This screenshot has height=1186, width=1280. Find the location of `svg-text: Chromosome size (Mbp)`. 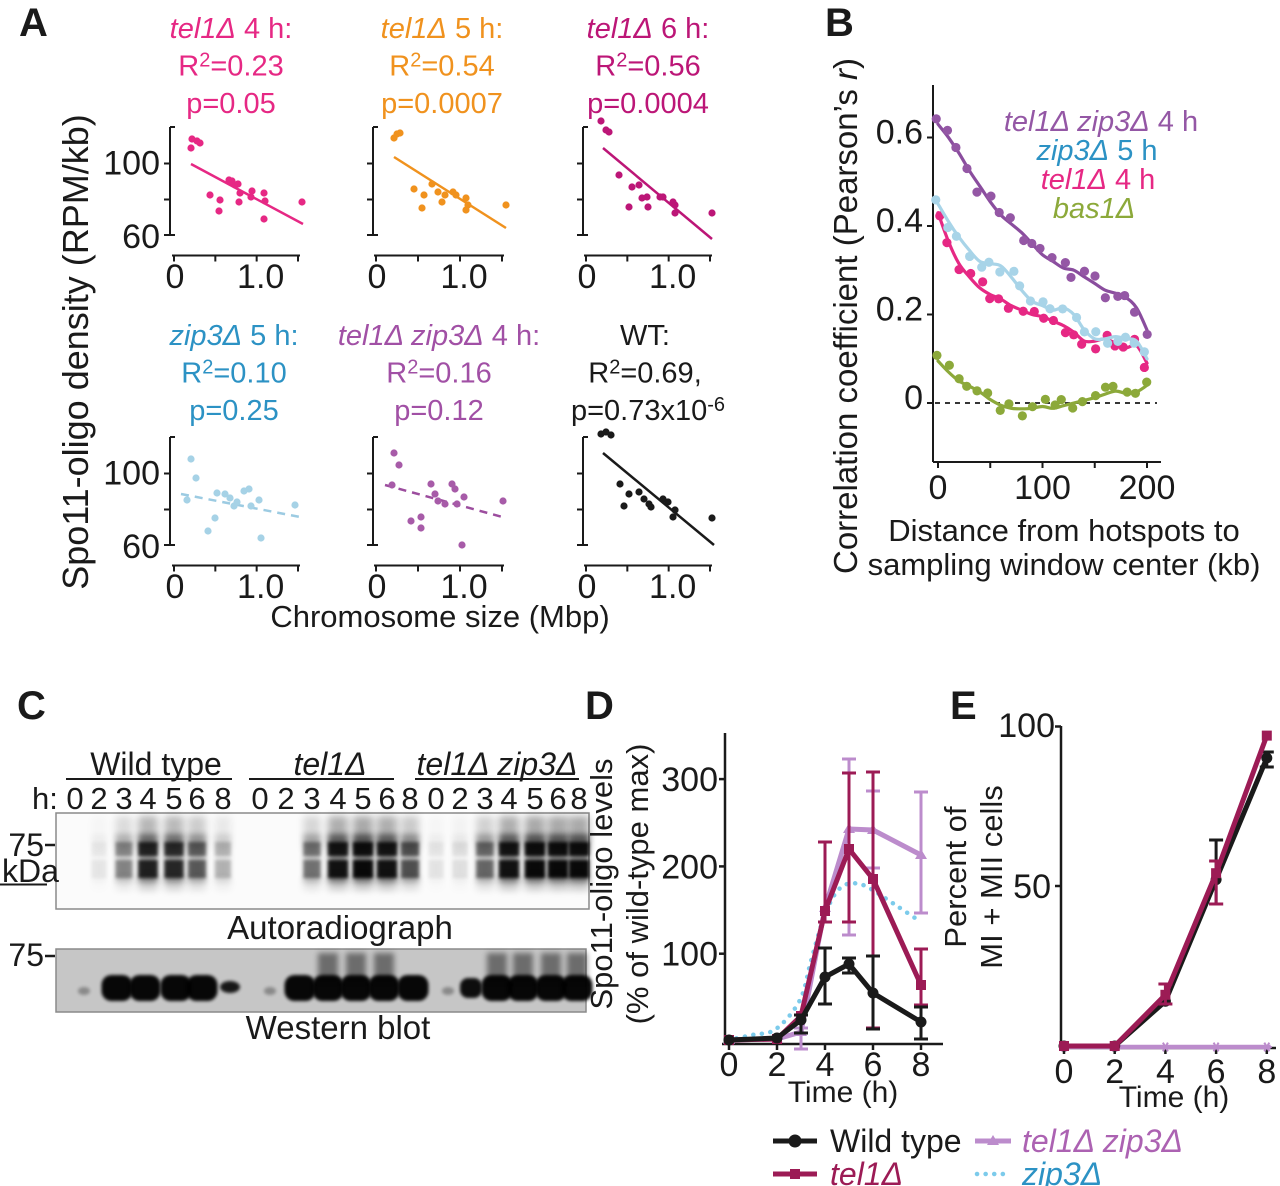

svg-text: Chromosome size (Mbp) is located at coordinates (439, 616).